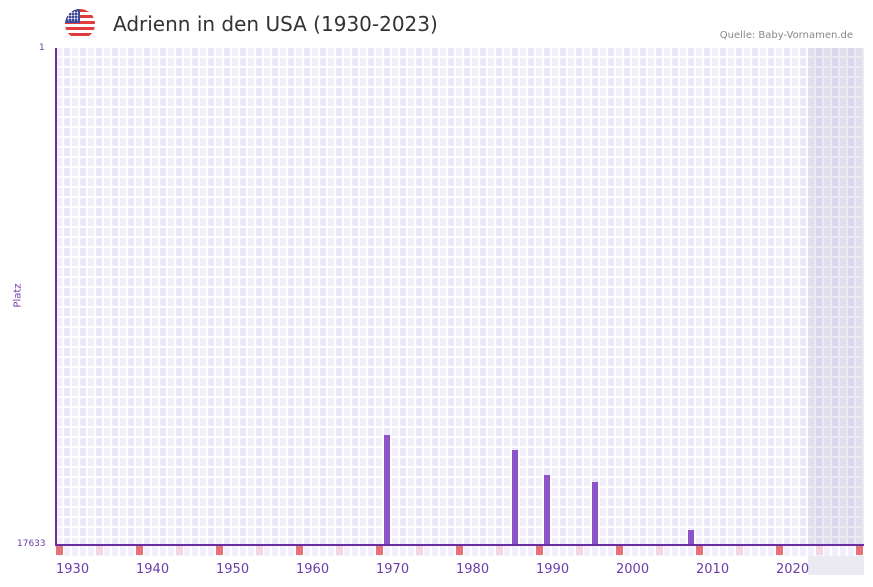 This screenshot has width=873, height=587. I want to click on x-tick-1940: 1940, so click(153, 569).